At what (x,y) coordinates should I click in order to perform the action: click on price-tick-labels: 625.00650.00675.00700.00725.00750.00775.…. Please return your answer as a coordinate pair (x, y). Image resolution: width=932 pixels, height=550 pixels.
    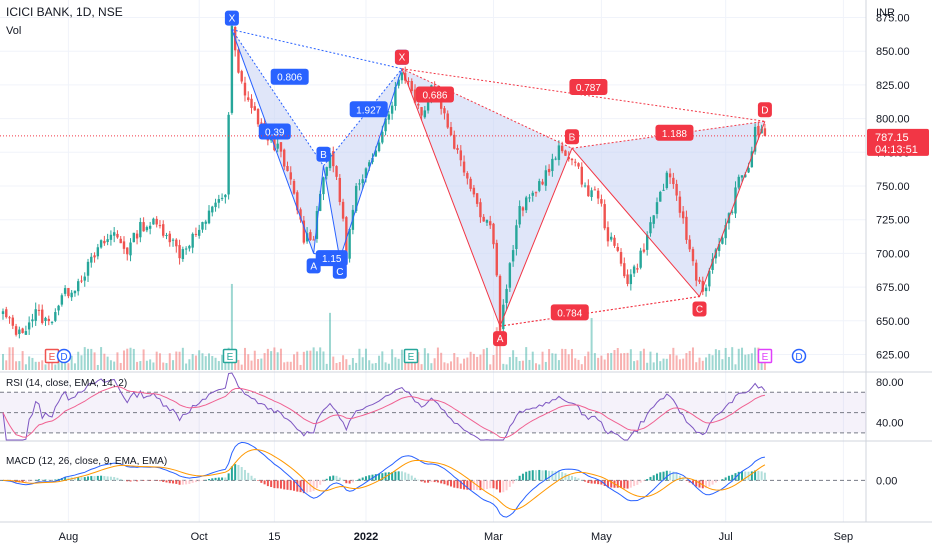
    Looking at the image, I should click on (893, 187).